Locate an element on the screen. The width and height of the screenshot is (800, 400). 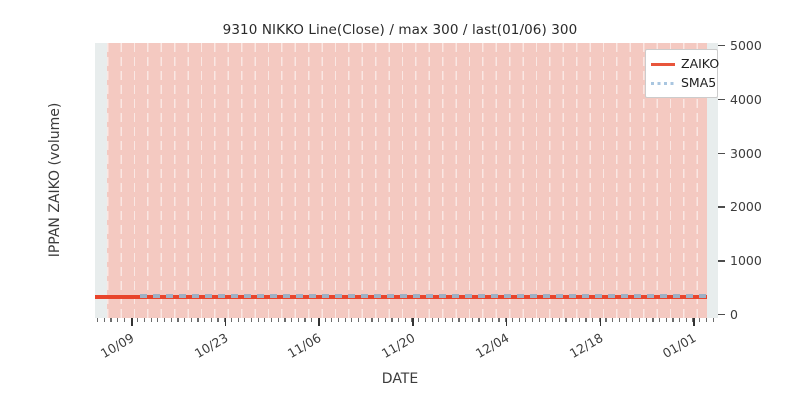
legend-swatch-dotted-icon is located at coordinates (663, 83).